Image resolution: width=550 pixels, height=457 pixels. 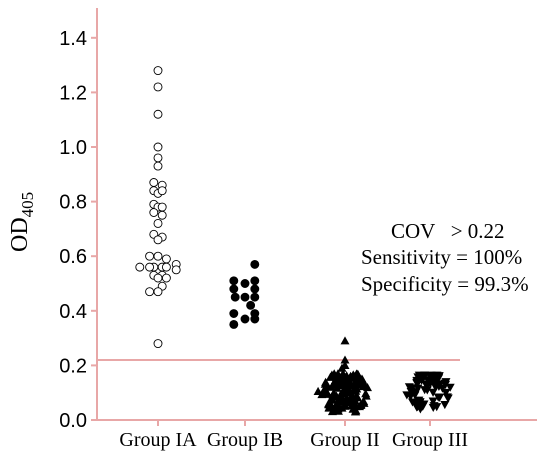 I want to click on x-tick-label: Group IB, so click(x=245, y=440).